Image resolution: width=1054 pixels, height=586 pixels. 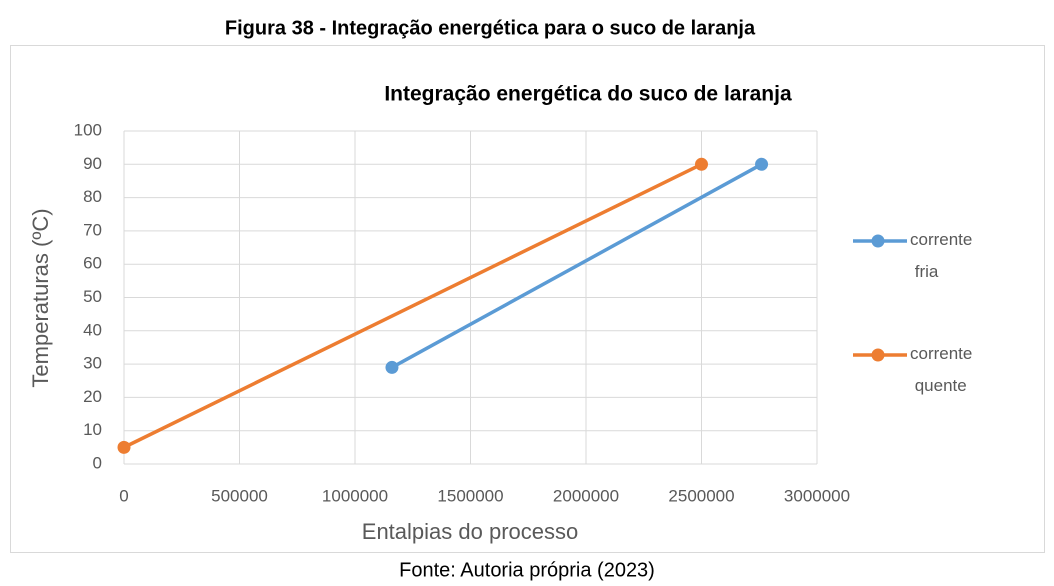 I want to click on x-tick-label: 500000, so click(x=239, y=495).